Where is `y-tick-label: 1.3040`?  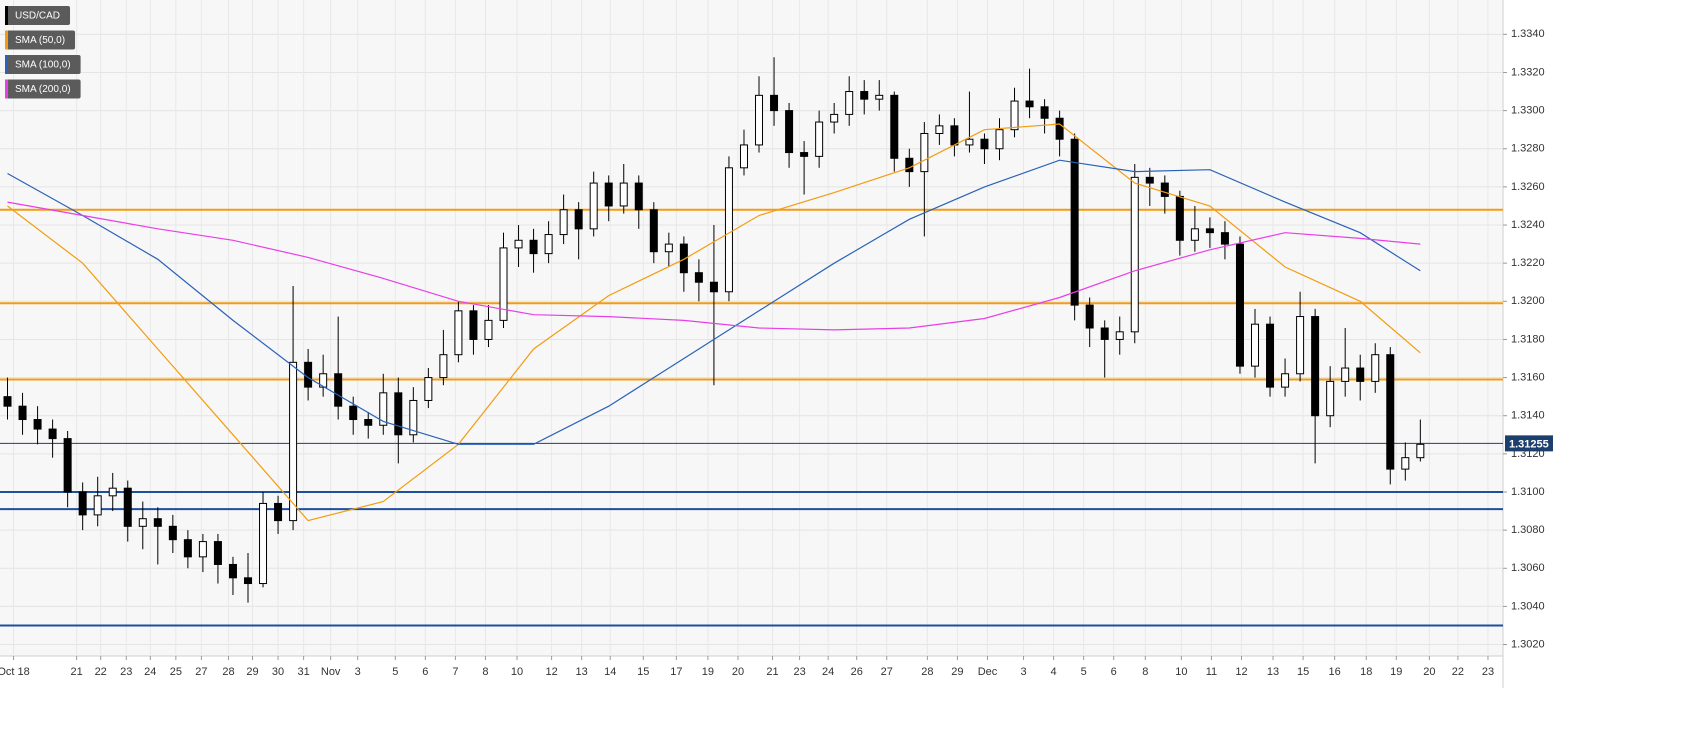 y-tick-label: 1.3040 is located at coordinates (1528, 606).